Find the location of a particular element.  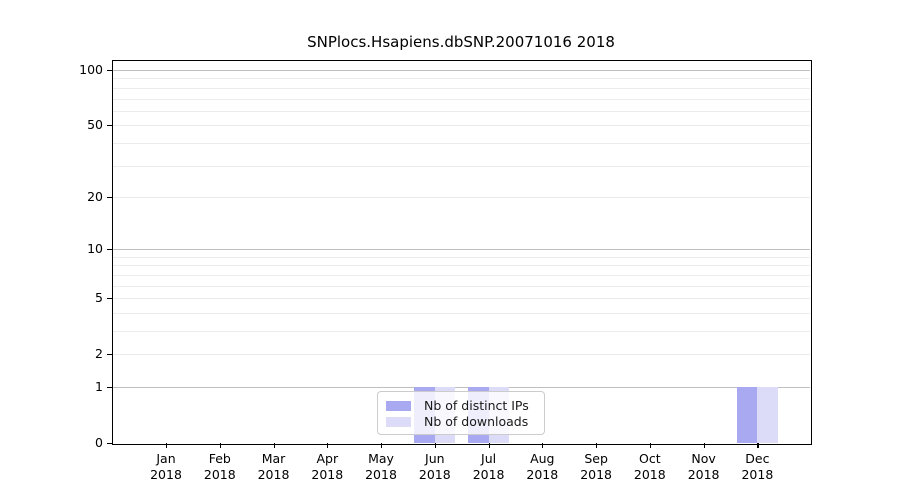

legend: Nb of distinct IPs Nb of downloads is located at coordinates (461, 413).